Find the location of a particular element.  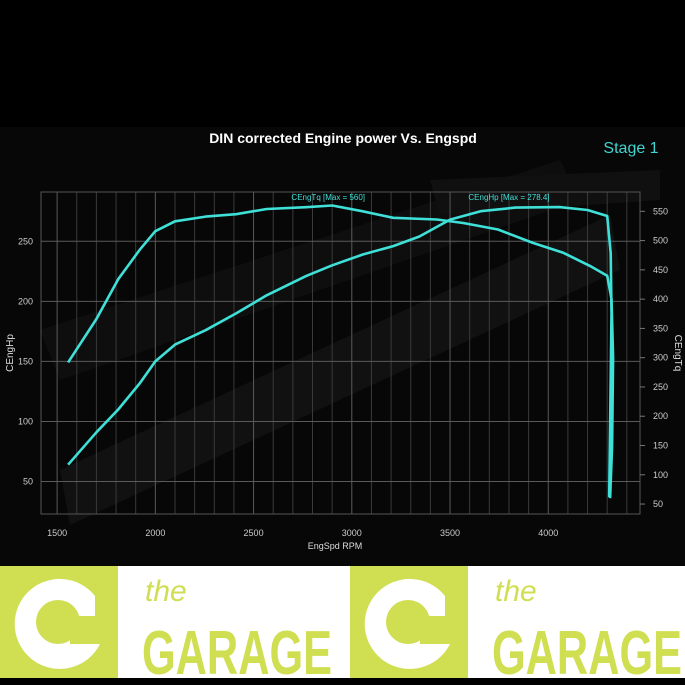

y-left-tick-label: 50 is located at coordinates (28, 482).